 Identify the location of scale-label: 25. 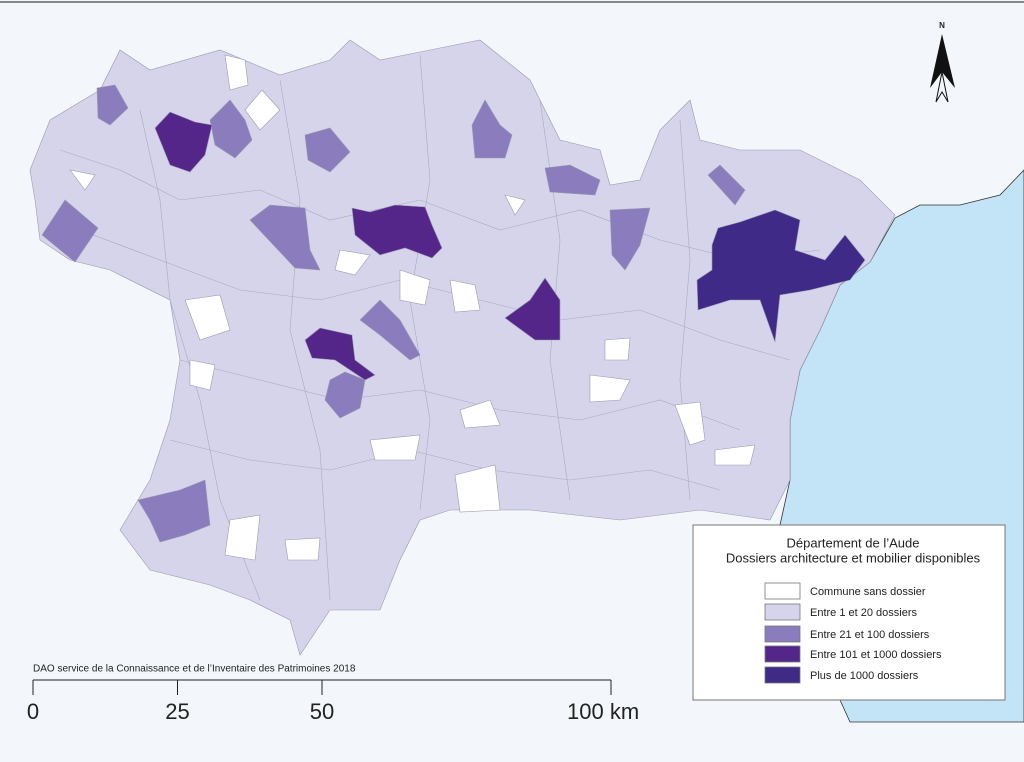
(177, 711).